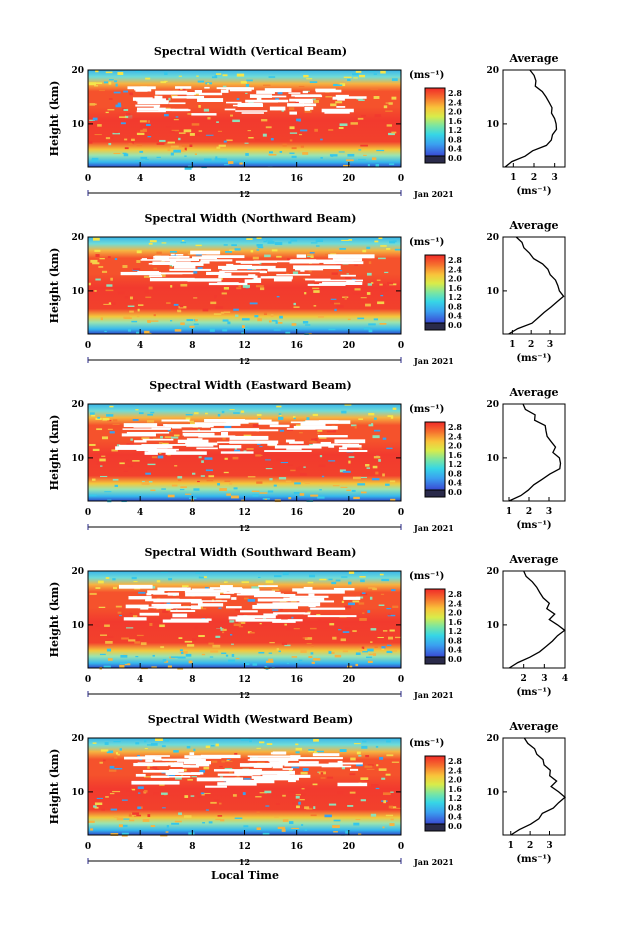  What do you see at coordinates (245, 875) in the screenshot?
I see `x-axis-label: Local Time` at bounding box center [245, 875].